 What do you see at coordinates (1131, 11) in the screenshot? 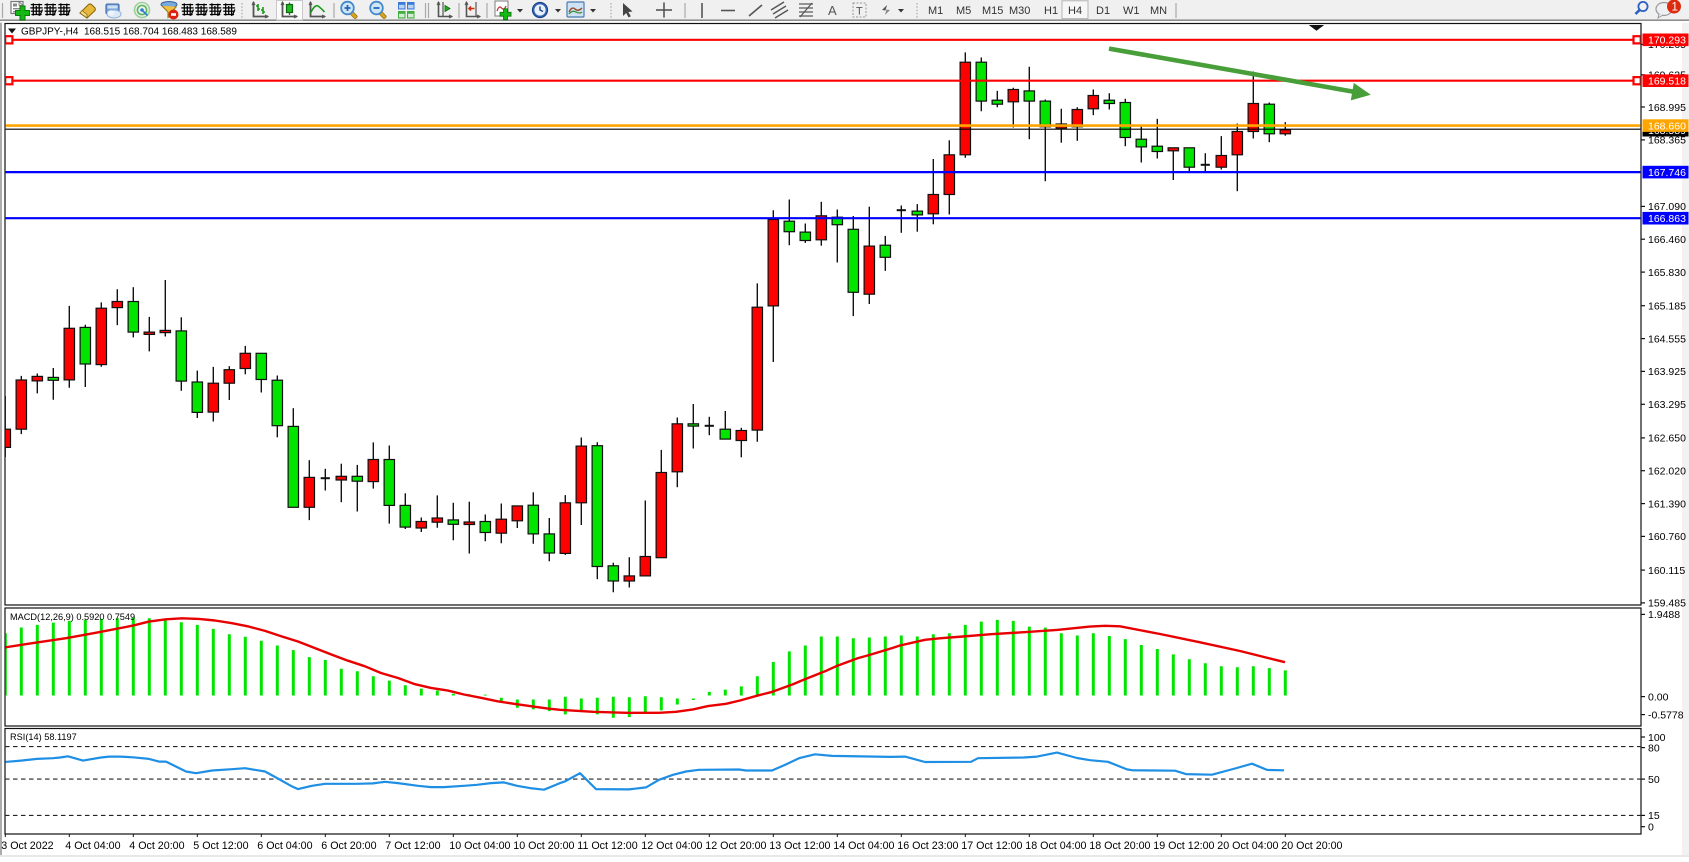
I see `svg-text: W1` at bounding box center [1131, 11].